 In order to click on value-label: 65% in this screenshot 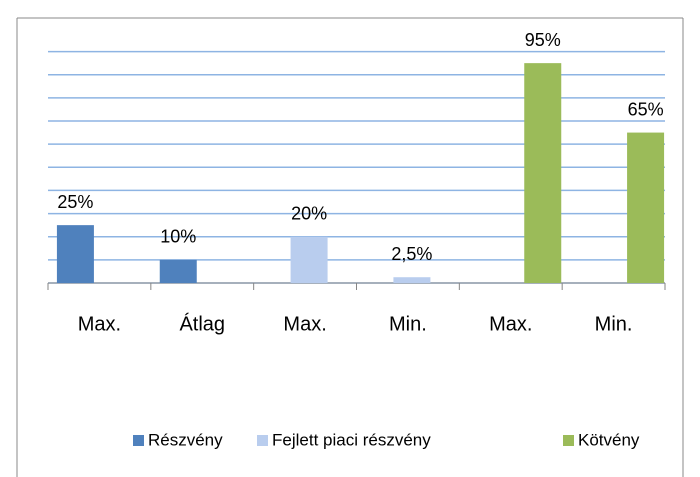, I will do `click(646, 109)`.